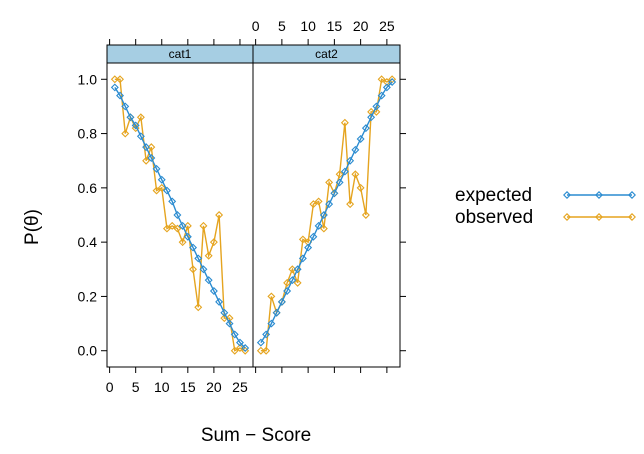 The width and height of the screenshot is (644, 454). Describe the element at coordinates (545, 217) in the screenshot. I see `legend-item-observed: observed` at that location.